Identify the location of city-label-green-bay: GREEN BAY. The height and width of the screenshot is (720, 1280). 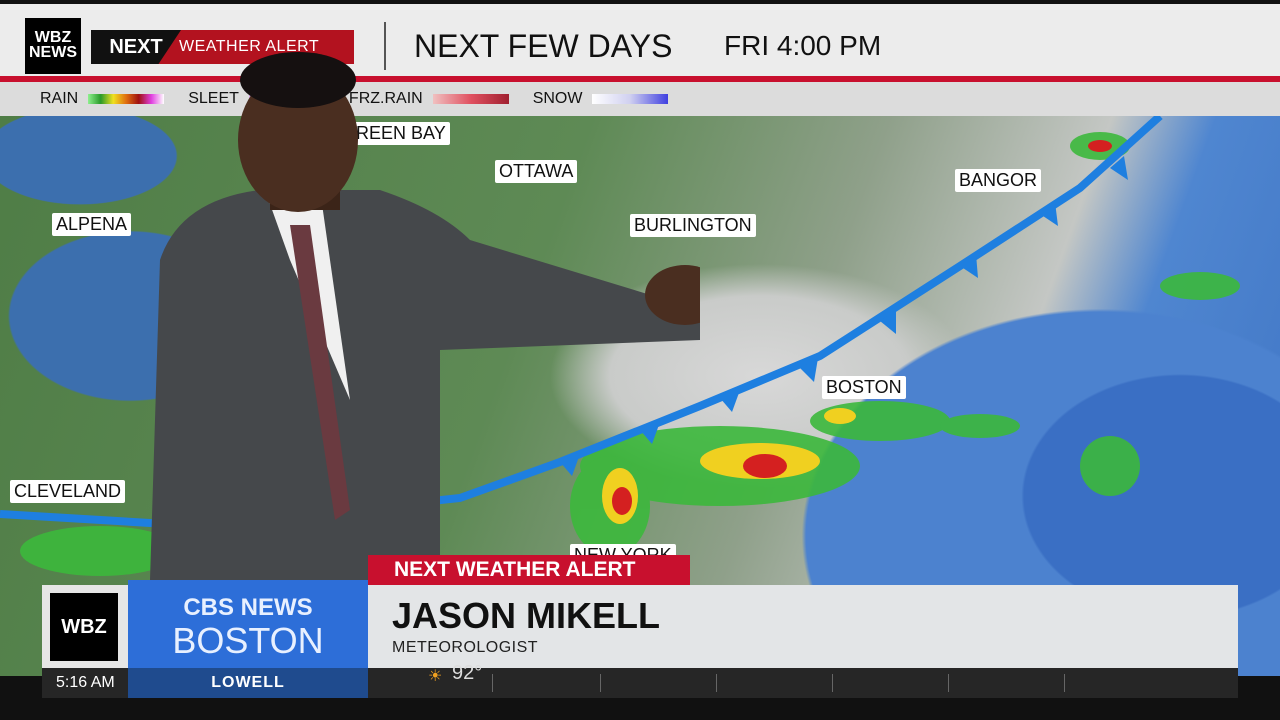
(394, 133).